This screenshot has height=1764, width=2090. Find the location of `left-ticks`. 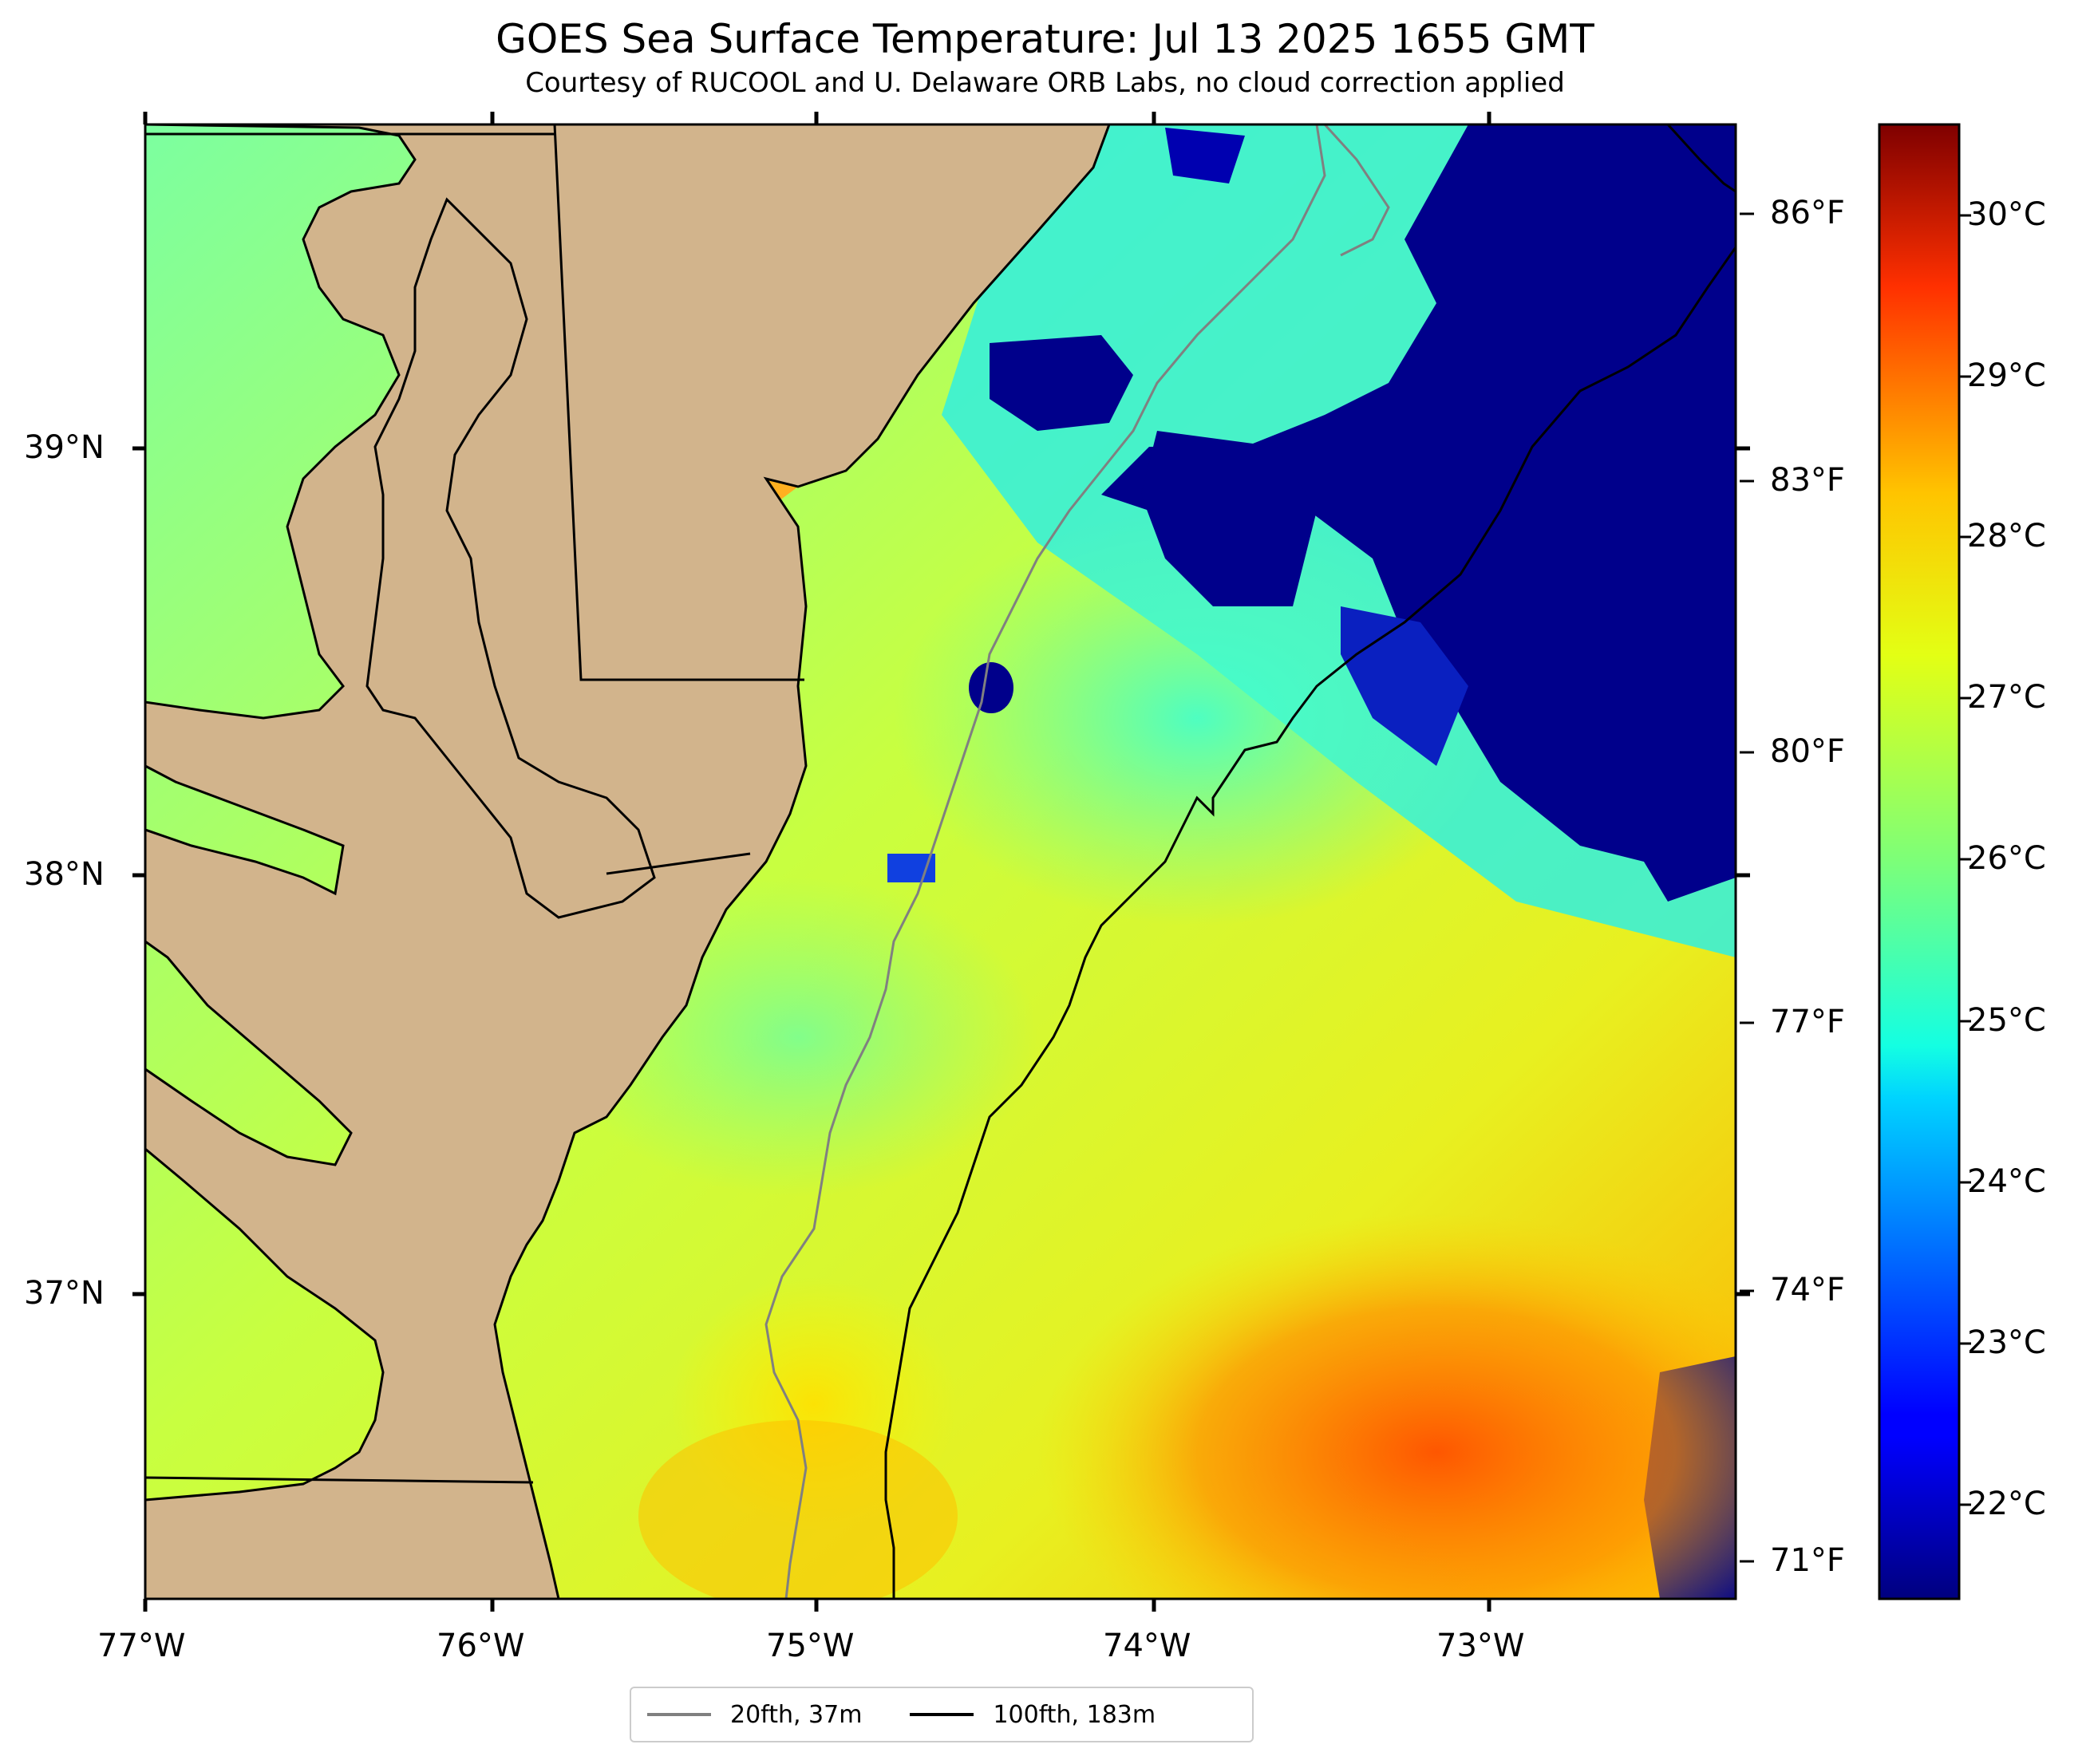

left-ticks is located at coordinates (138, 871).